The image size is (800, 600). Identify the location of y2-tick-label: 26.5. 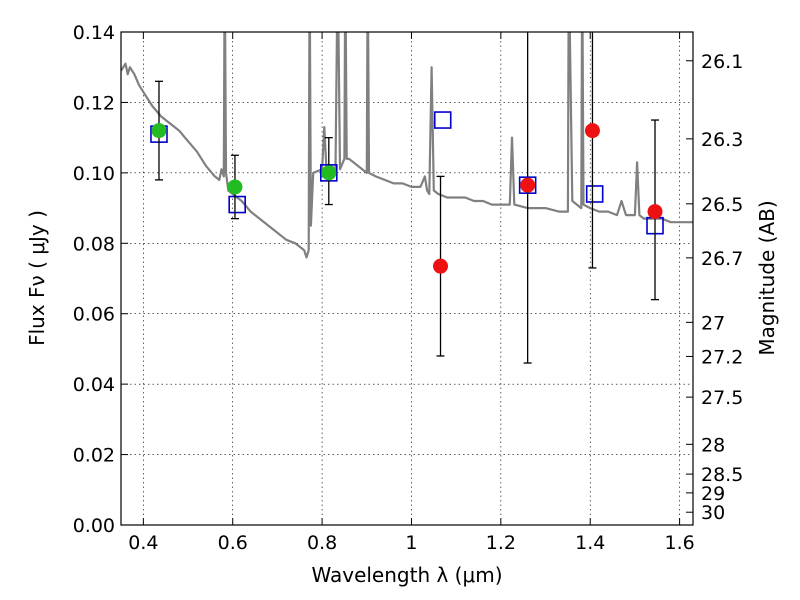
(722, 205).